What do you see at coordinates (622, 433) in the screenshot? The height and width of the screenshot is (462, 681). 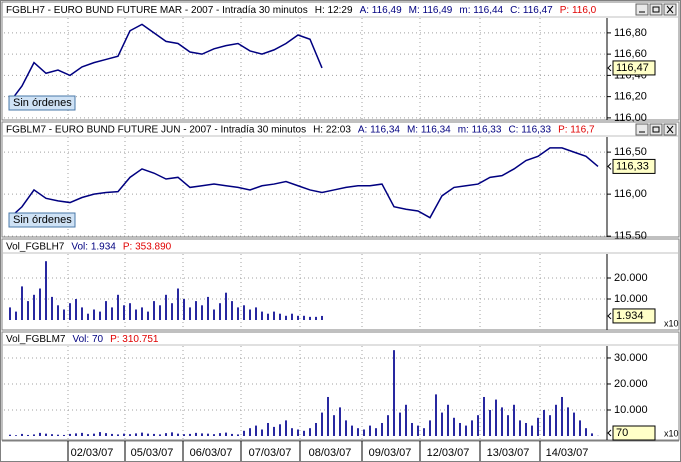 I see `last-value-label: 70` at bounding box center [622, 433].